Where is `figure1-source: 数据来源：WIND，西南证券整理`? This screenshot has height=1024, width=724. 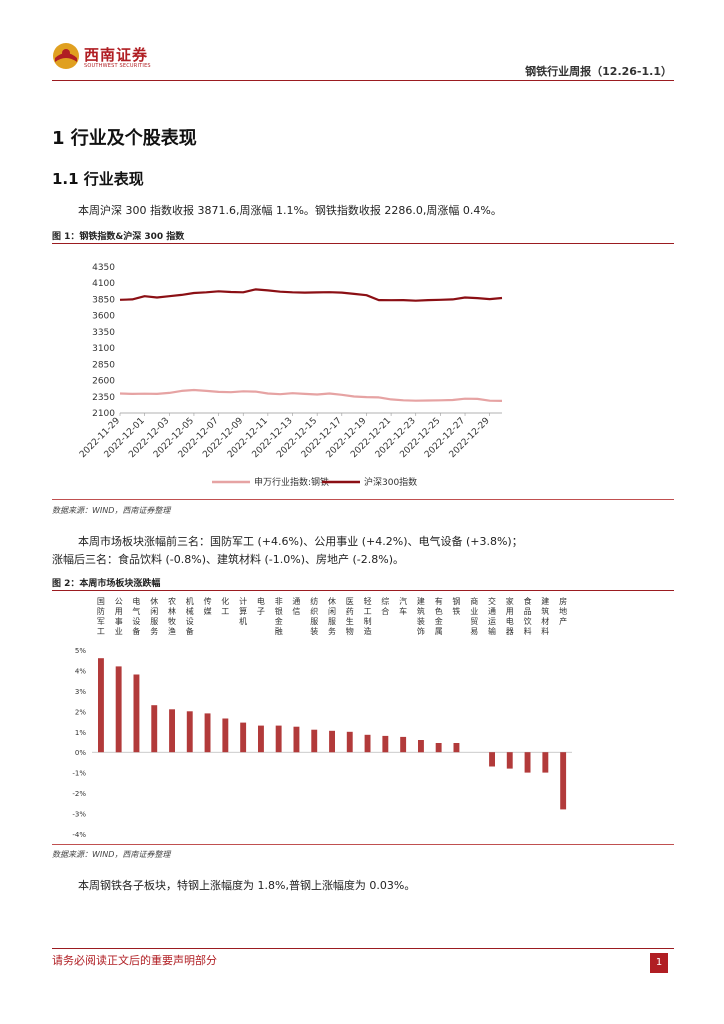 figure1-source: 数据来源：WIND，西南证券整理 is located at coordinates (111, 510).